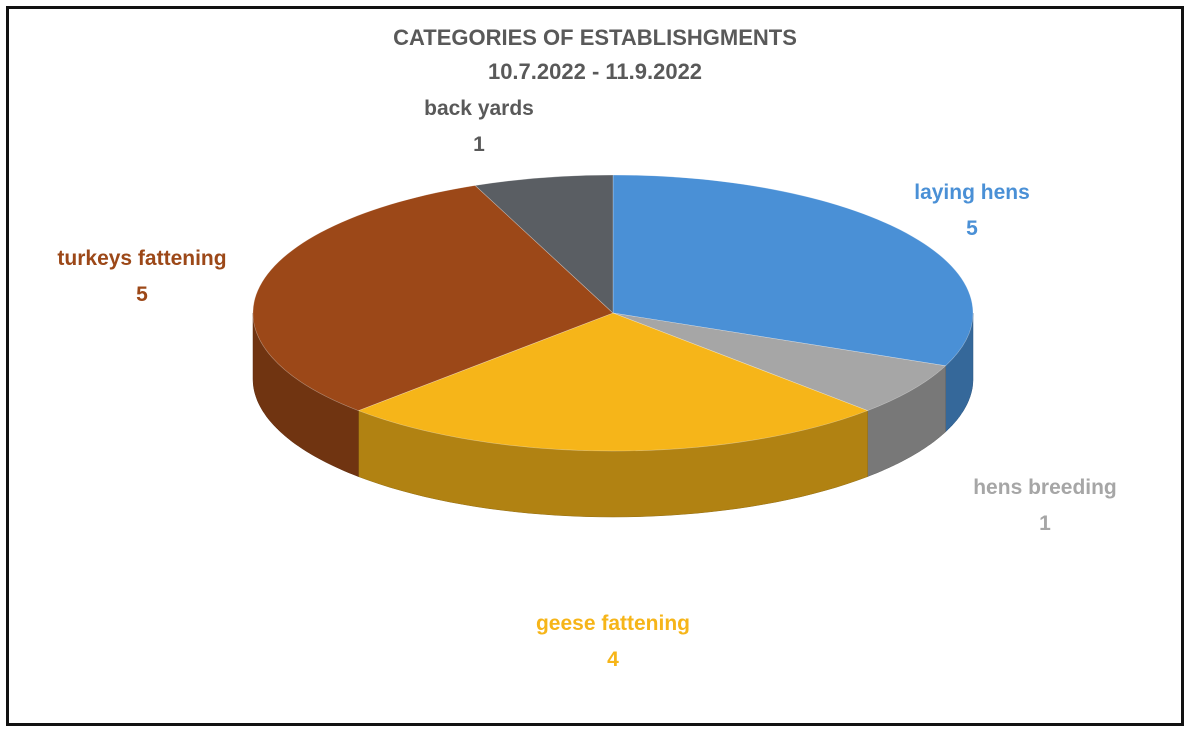  I want to click on data-label-value: 4, so click(613, 659).